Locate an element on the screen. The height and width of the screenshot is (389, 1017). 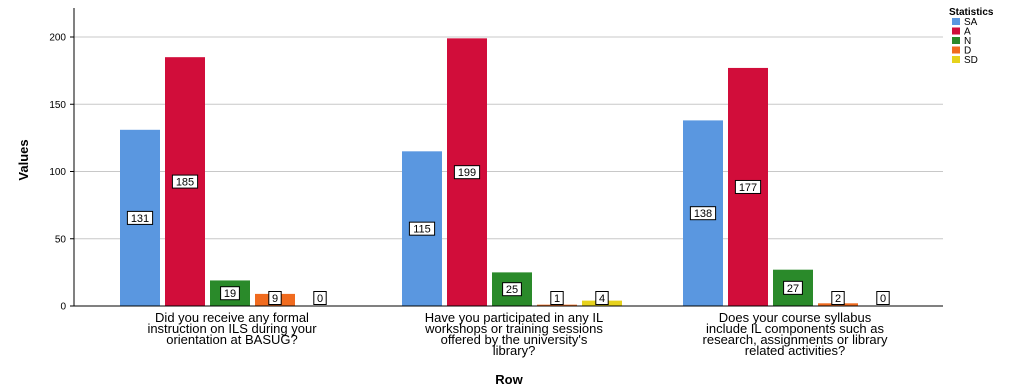
data-label: 19 is located at coordinates (230, 293).